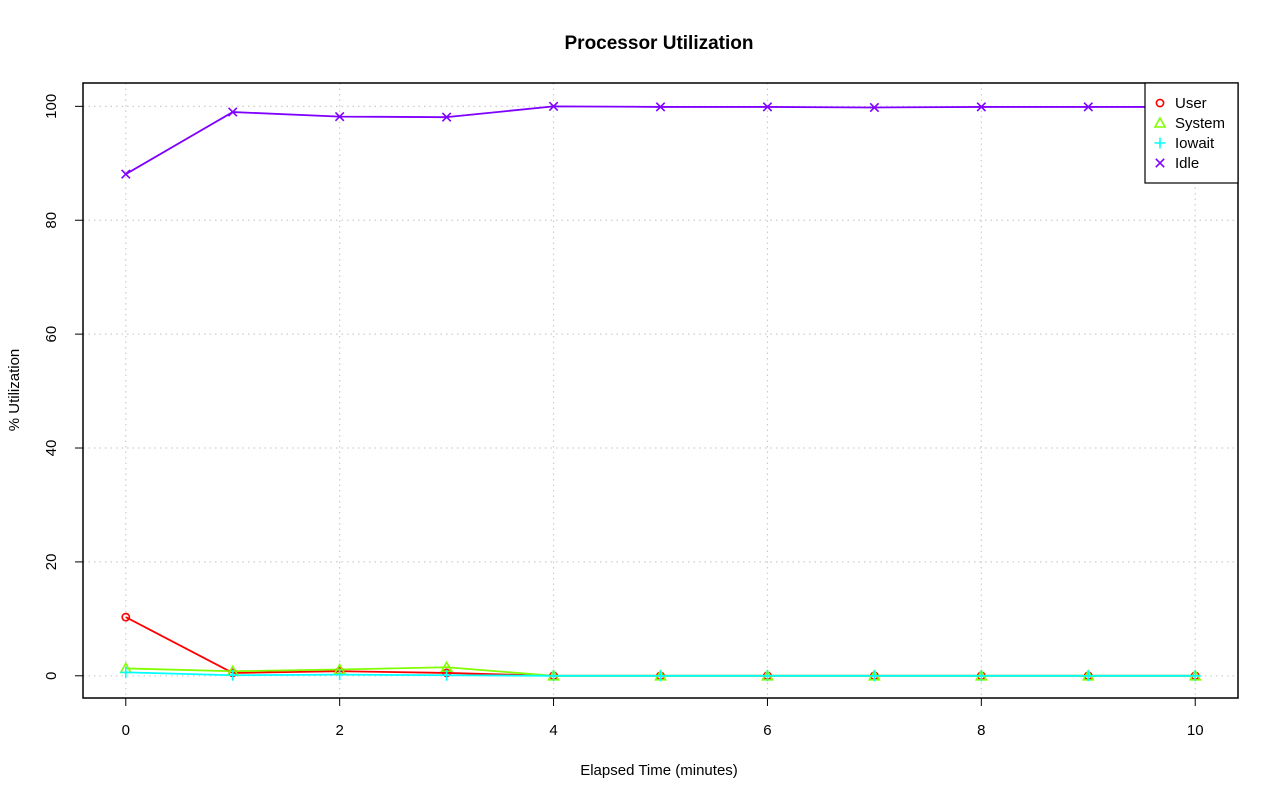 This screenshot has width=1280, height=801. I want to click on legend-label-idle: Idle, so click(1187, 163).